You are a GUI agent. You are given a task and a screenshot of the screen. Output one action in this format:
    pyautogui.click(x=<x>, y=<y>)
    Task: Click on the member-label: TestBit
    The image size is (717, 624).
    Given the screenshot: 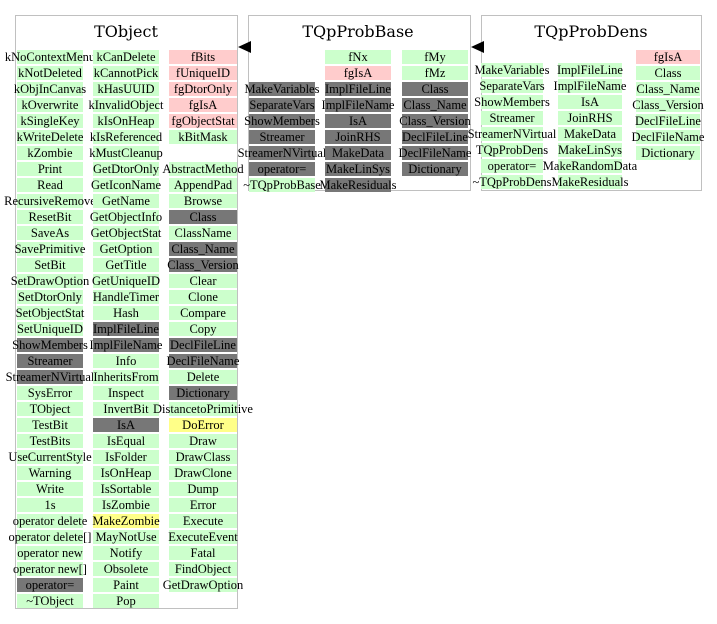 What is the action you would take?
    pyautogui.click(x=50, y=425)
    